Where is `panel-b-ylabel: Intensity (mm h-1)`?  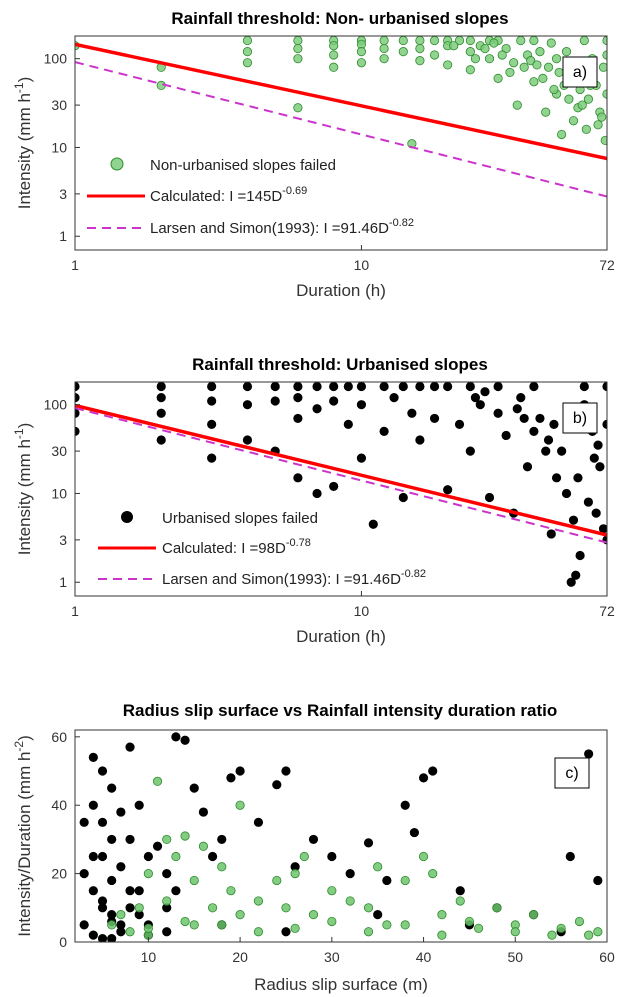
panel-b-ylabel: Intensity (mm h-1) is located at coordinates (23, 489).